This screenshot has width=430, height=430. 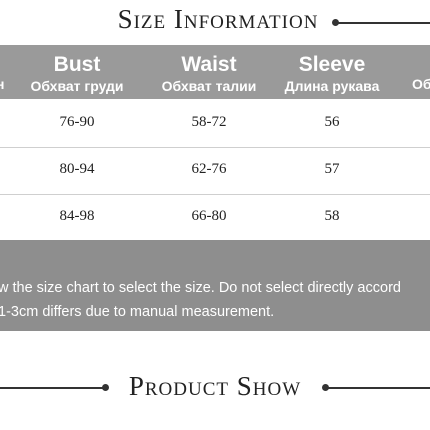 I want to click on table-header, so click(x=215, y=72).